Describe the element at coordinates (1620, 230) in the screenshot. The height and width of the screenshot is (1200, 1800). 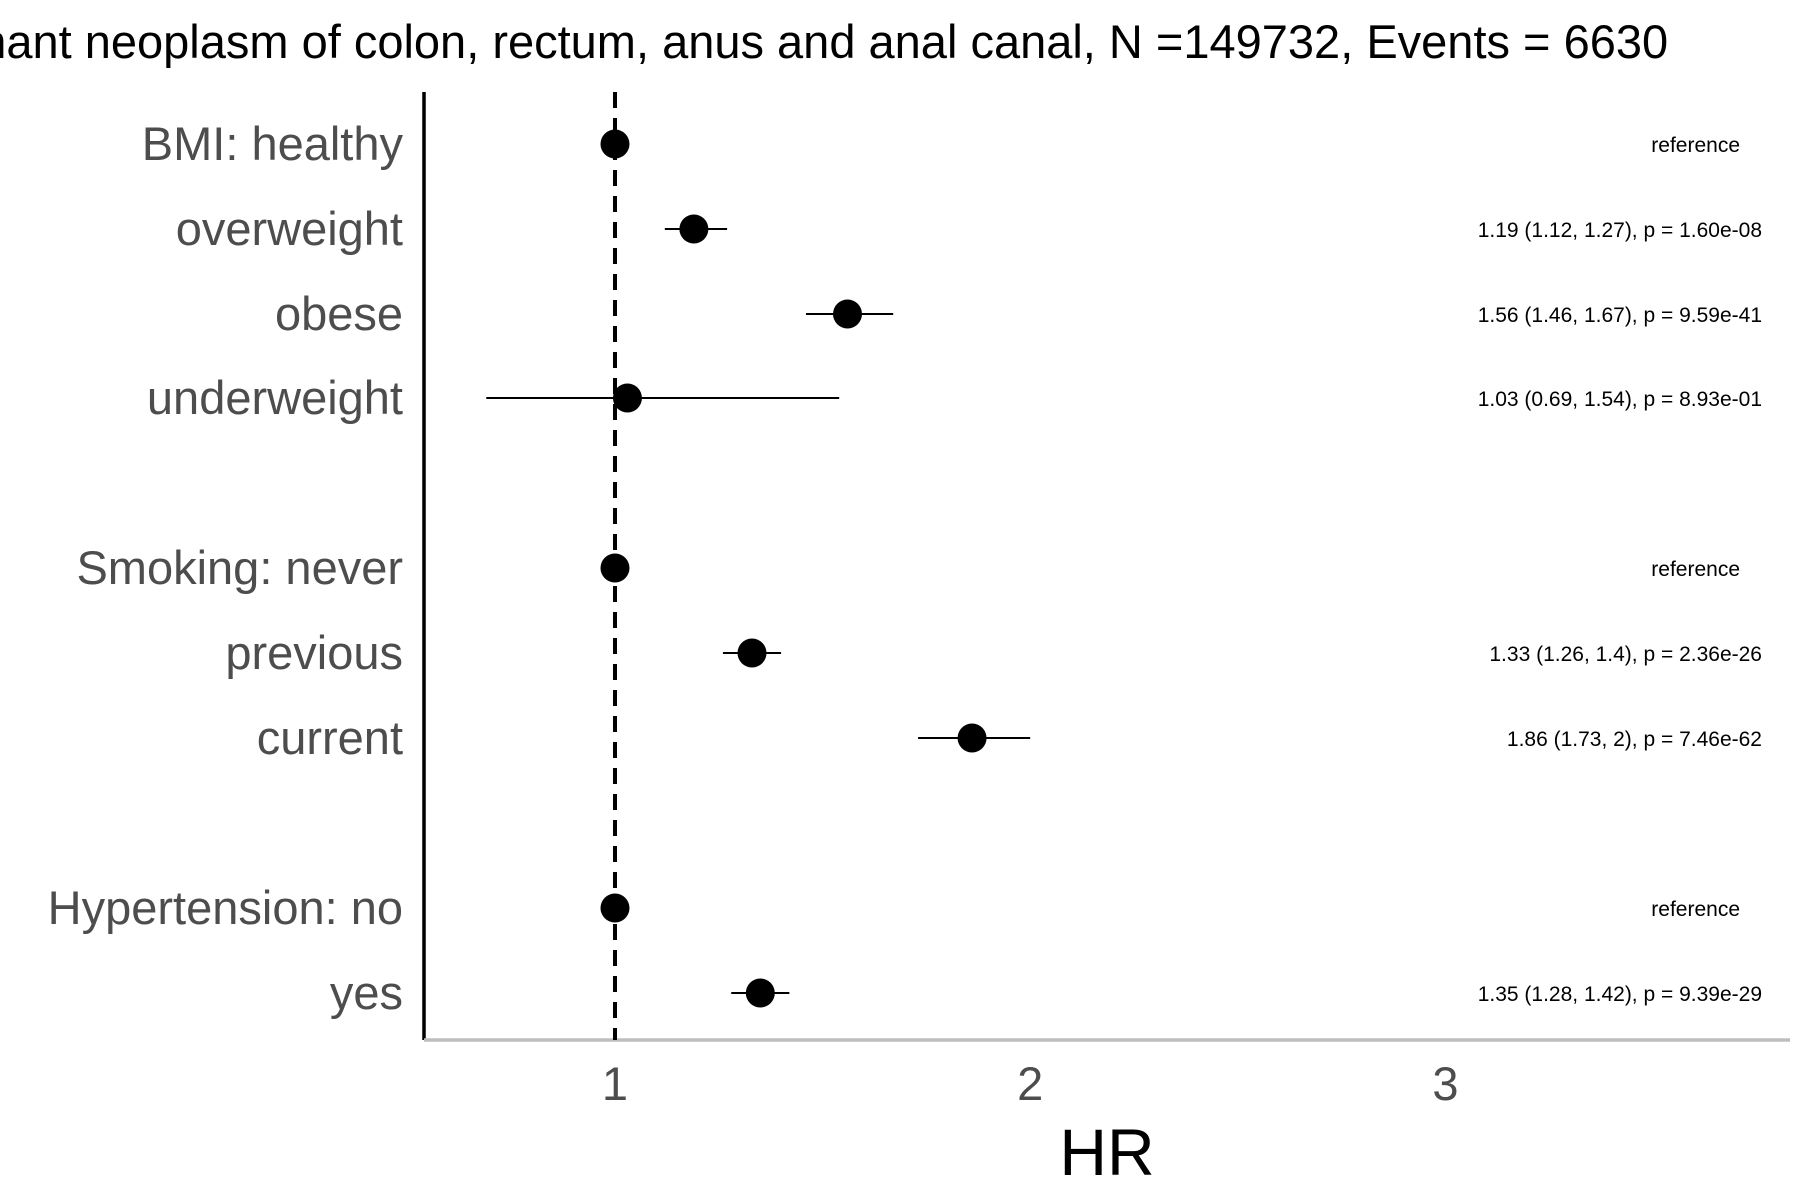
I see `hr-annotation: 1.19 (1.12, 1.27), p = 1.60e-08` at that location.